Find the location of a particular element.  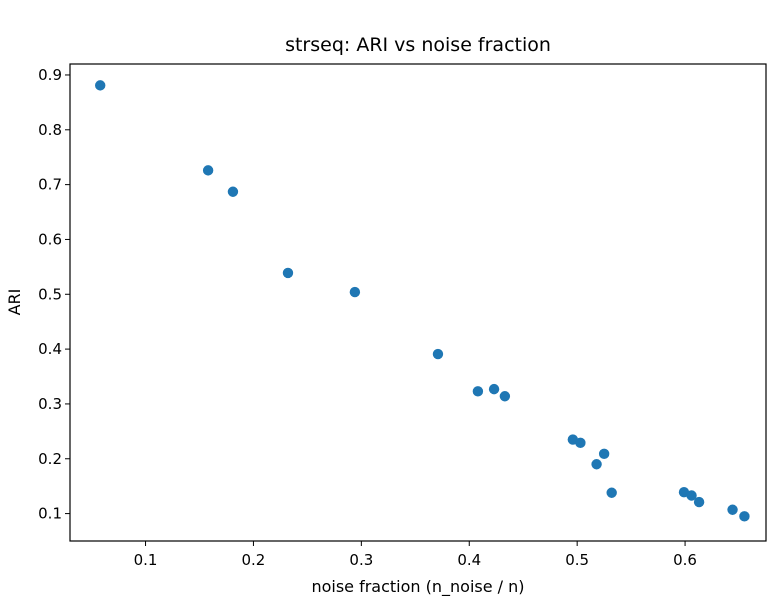

y-tick-label: 0.8 is located at coordinates (50, 130).